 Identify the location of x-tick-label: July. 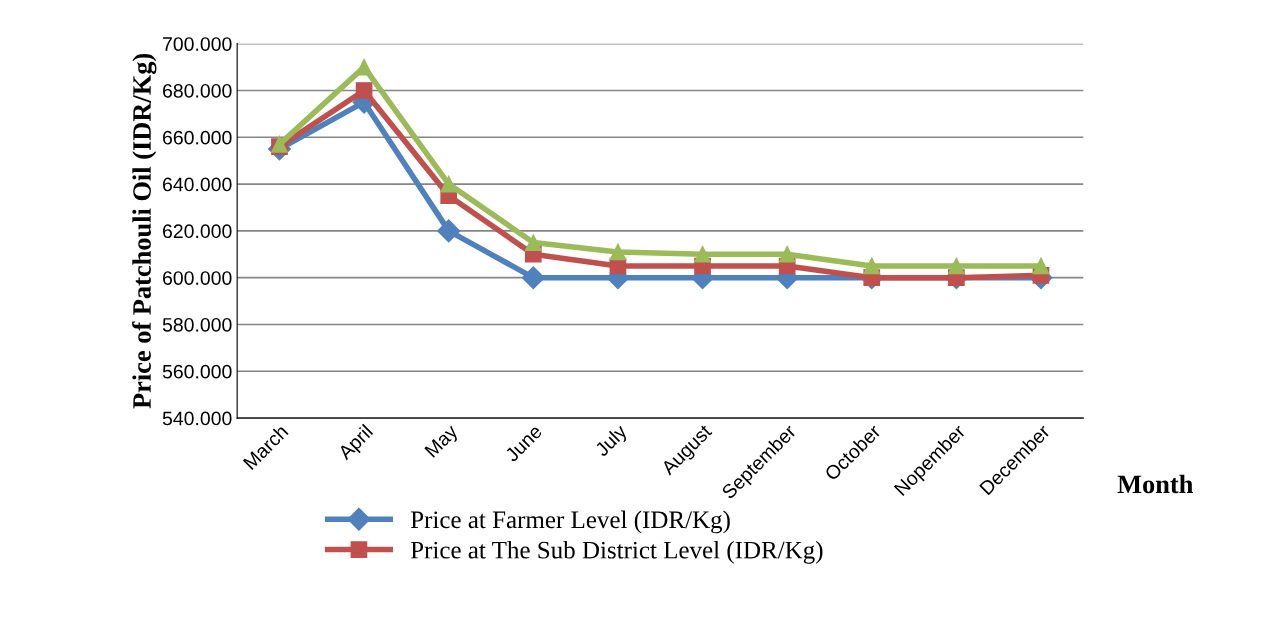
(612, 441).